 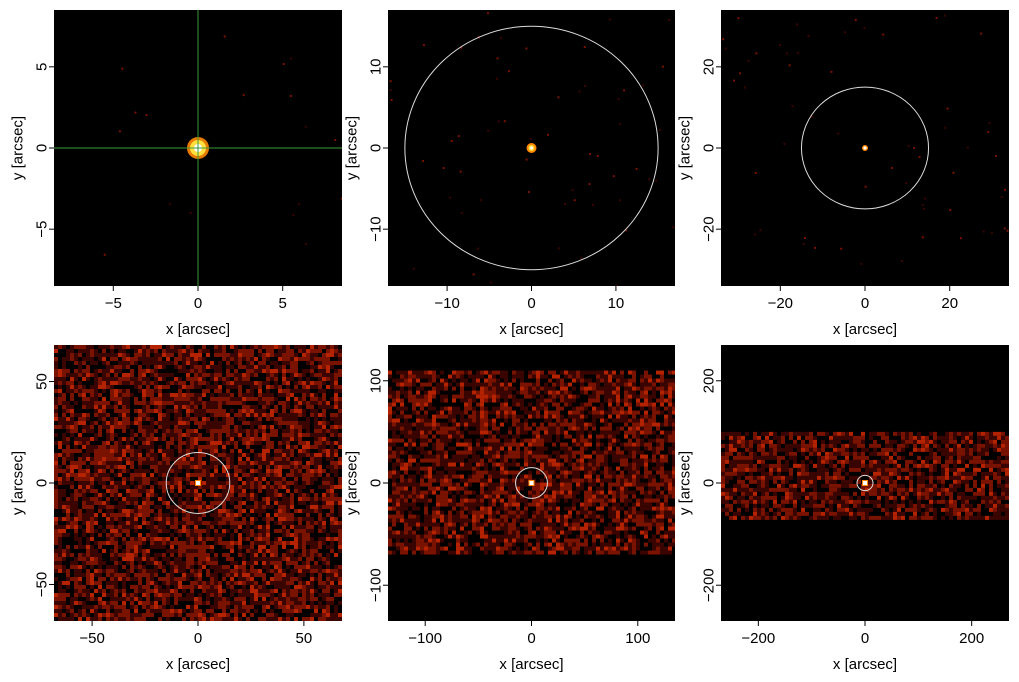 What do you see at coordinates (376, 228) in the screenshot?
I see `y-tick-label: −10` at bounding box center [376, 228].